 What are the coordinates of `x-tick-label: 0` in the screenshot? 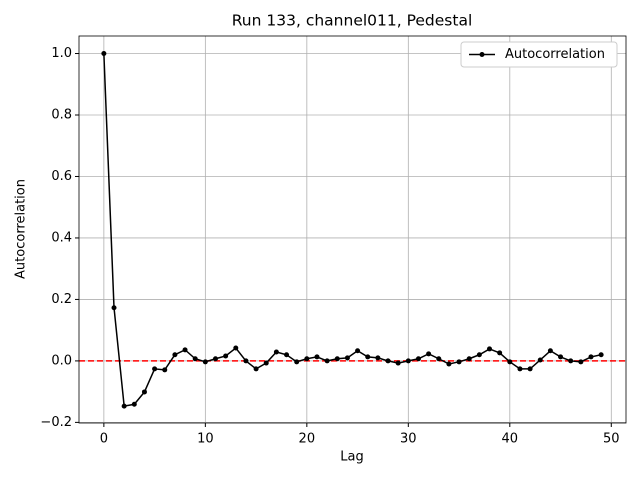 It's located at (104, 439).